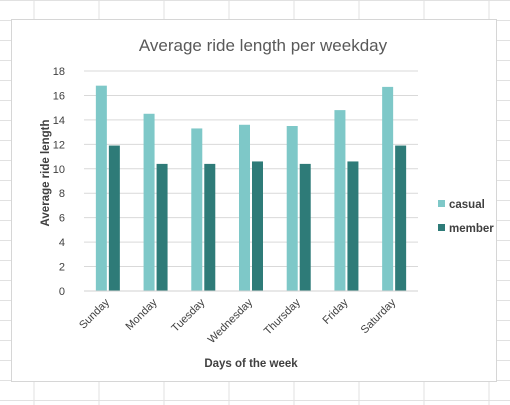 The height and width of the screenshot is (405, 510). Describe the element at coordinates (282, 316) in the screenshot. I see `x-tick-label: Thursday` at that location.